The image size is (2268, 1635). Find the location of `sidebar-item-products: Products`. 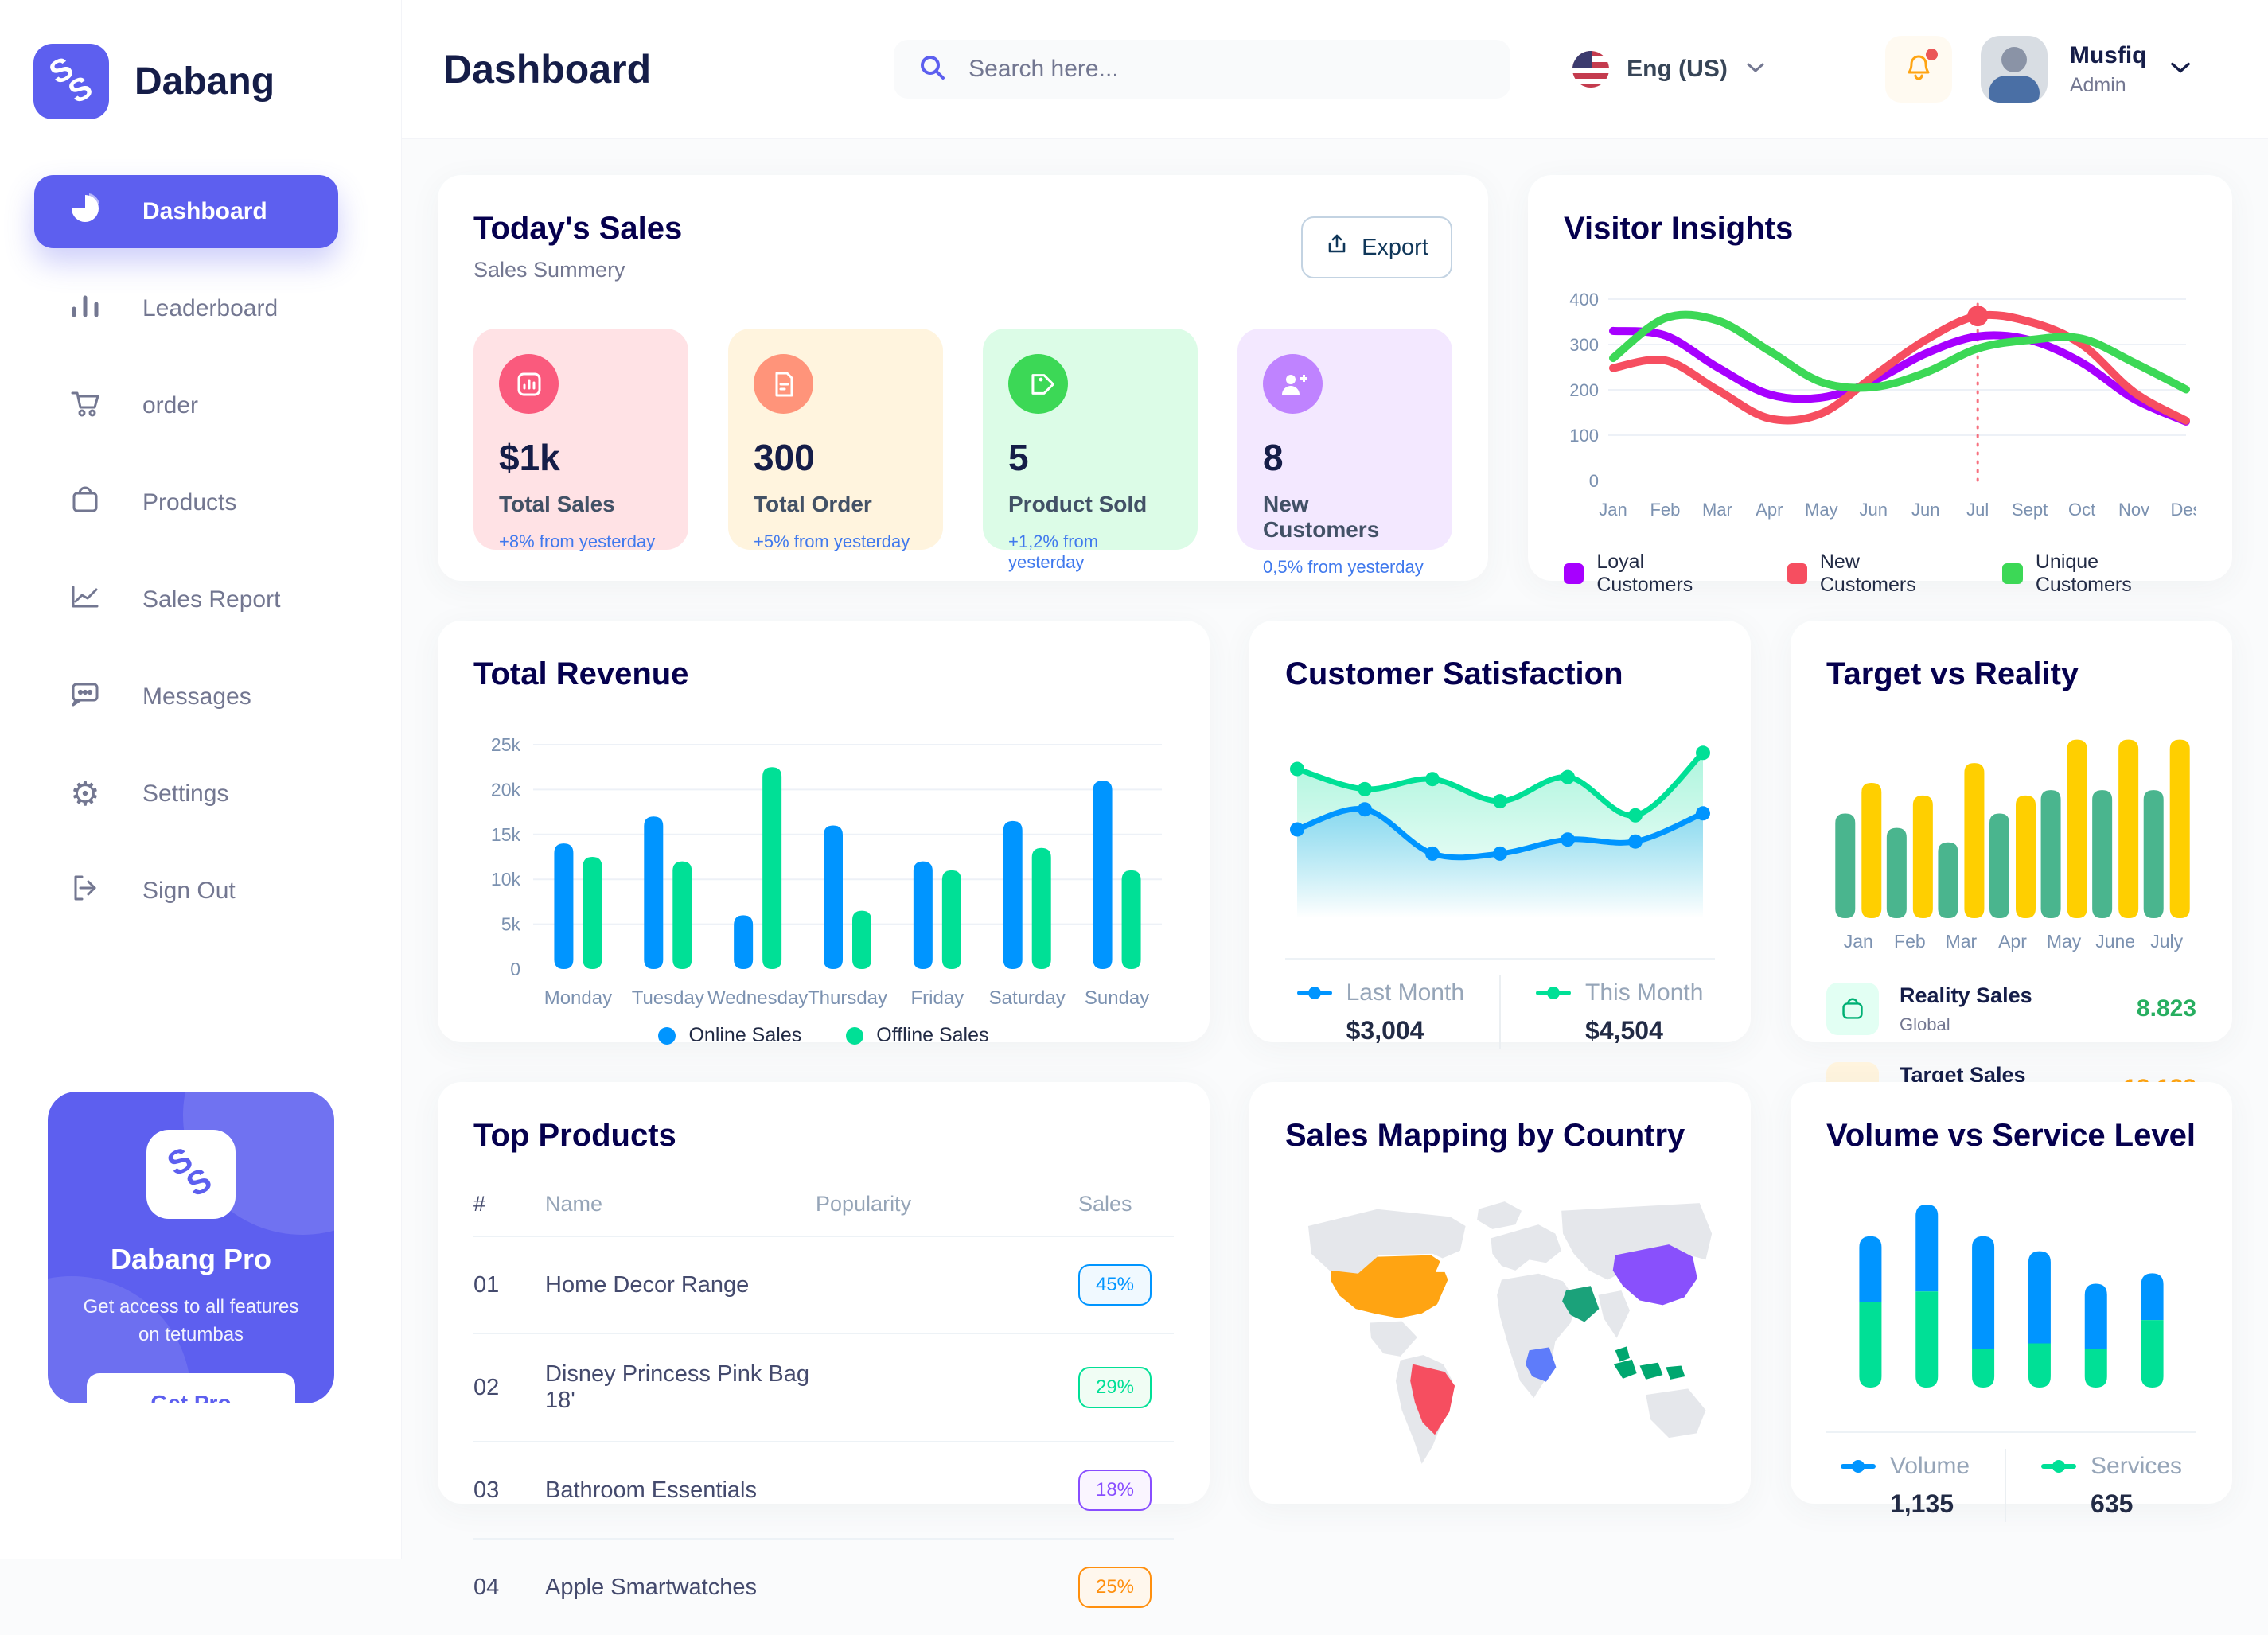

sidebar-item-products: Products is located at coordinates (186, 503).